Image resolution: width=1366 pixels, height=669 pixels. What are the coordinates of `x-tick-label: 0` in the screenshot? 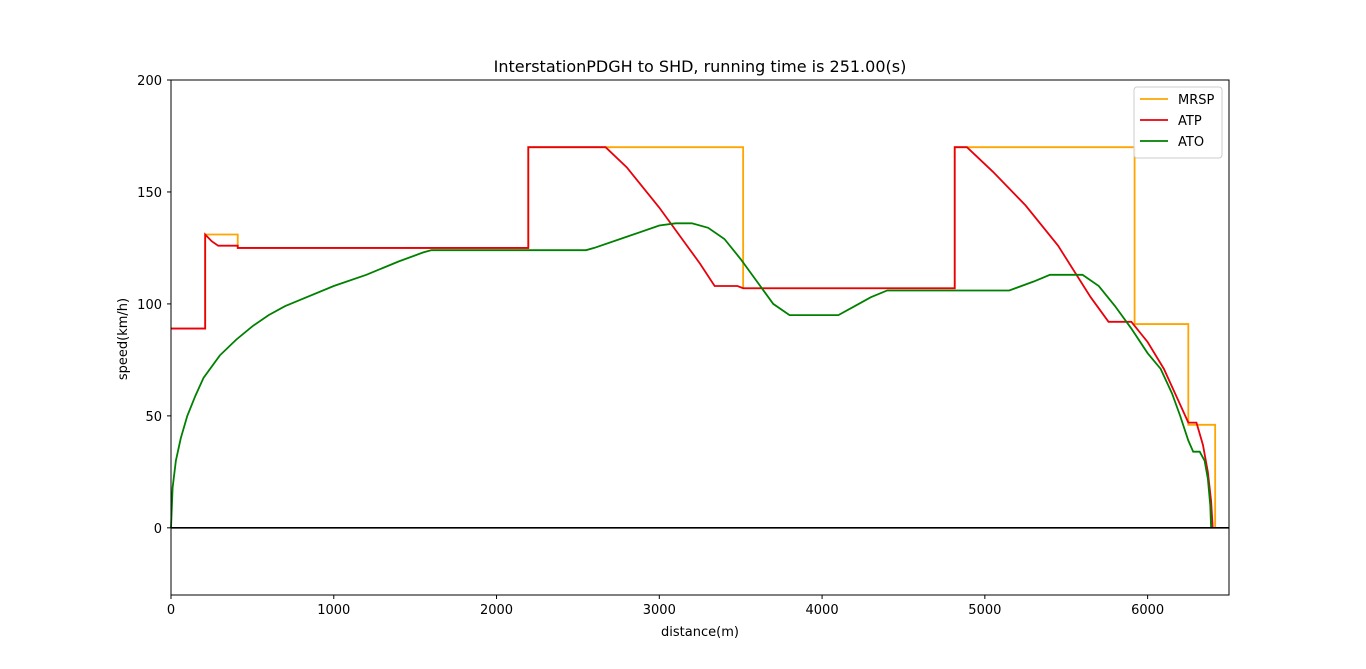 It's located at (171, 610).